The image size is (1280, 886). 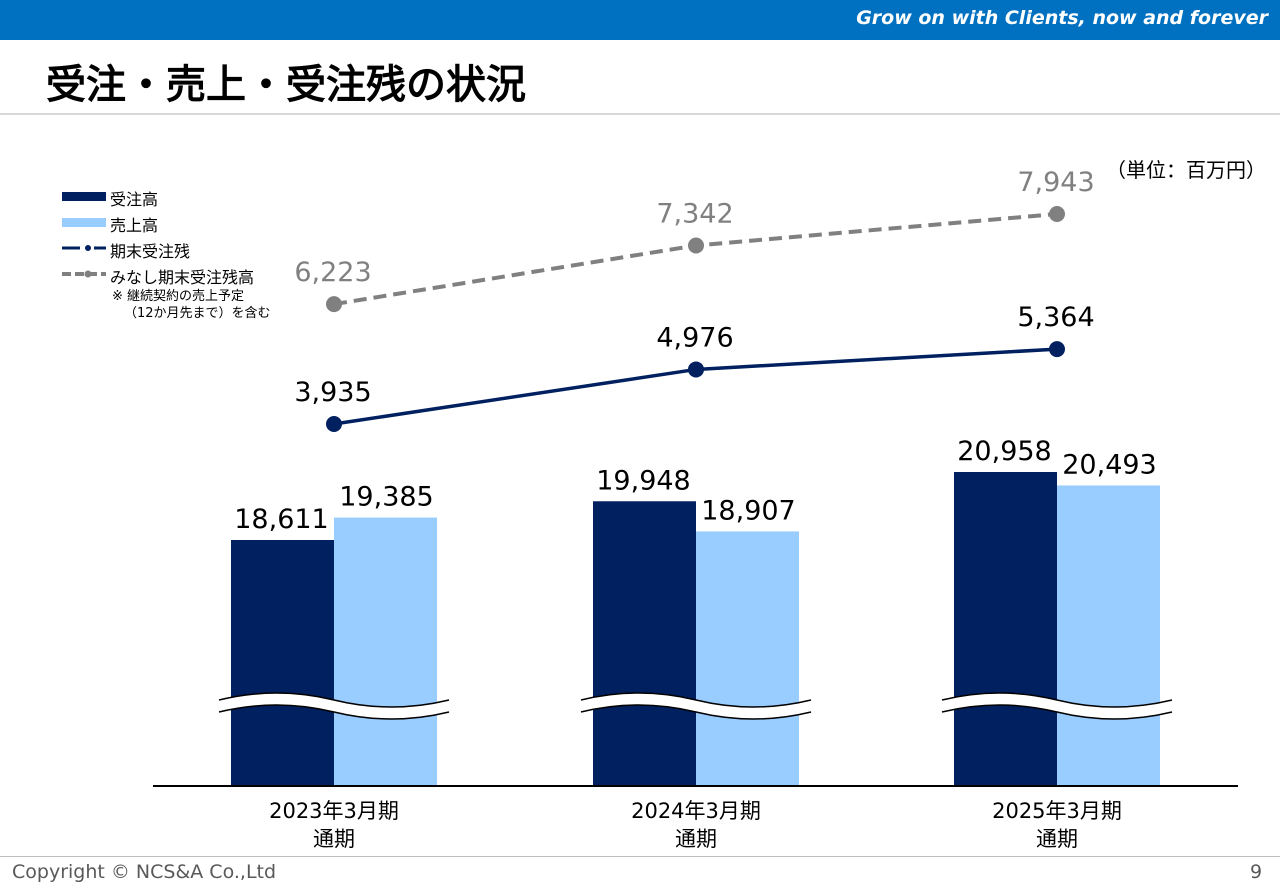 I want to click on legend-note: ※ 継続契約の売上予定 （12か月先まで）を含む, so click(x=191, y=305).